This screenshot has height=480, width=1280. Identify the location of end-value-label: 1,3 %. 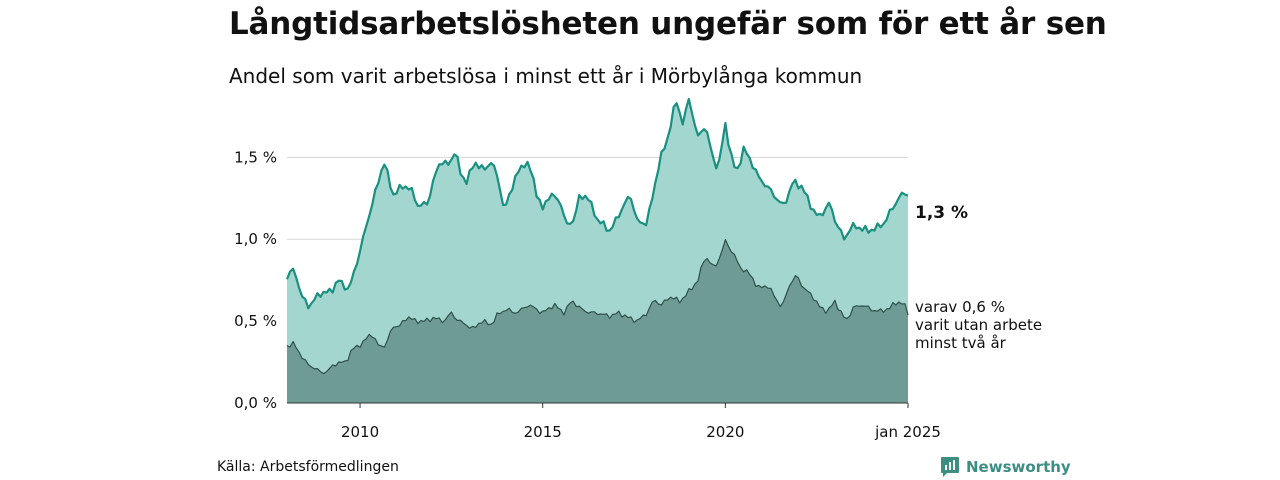
(941, 213).